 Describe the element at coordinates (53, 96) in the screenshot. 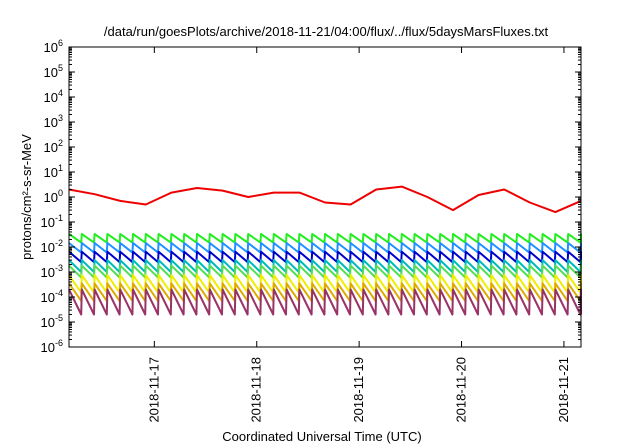

I see `y-tick-label: 10⁴` at that location.